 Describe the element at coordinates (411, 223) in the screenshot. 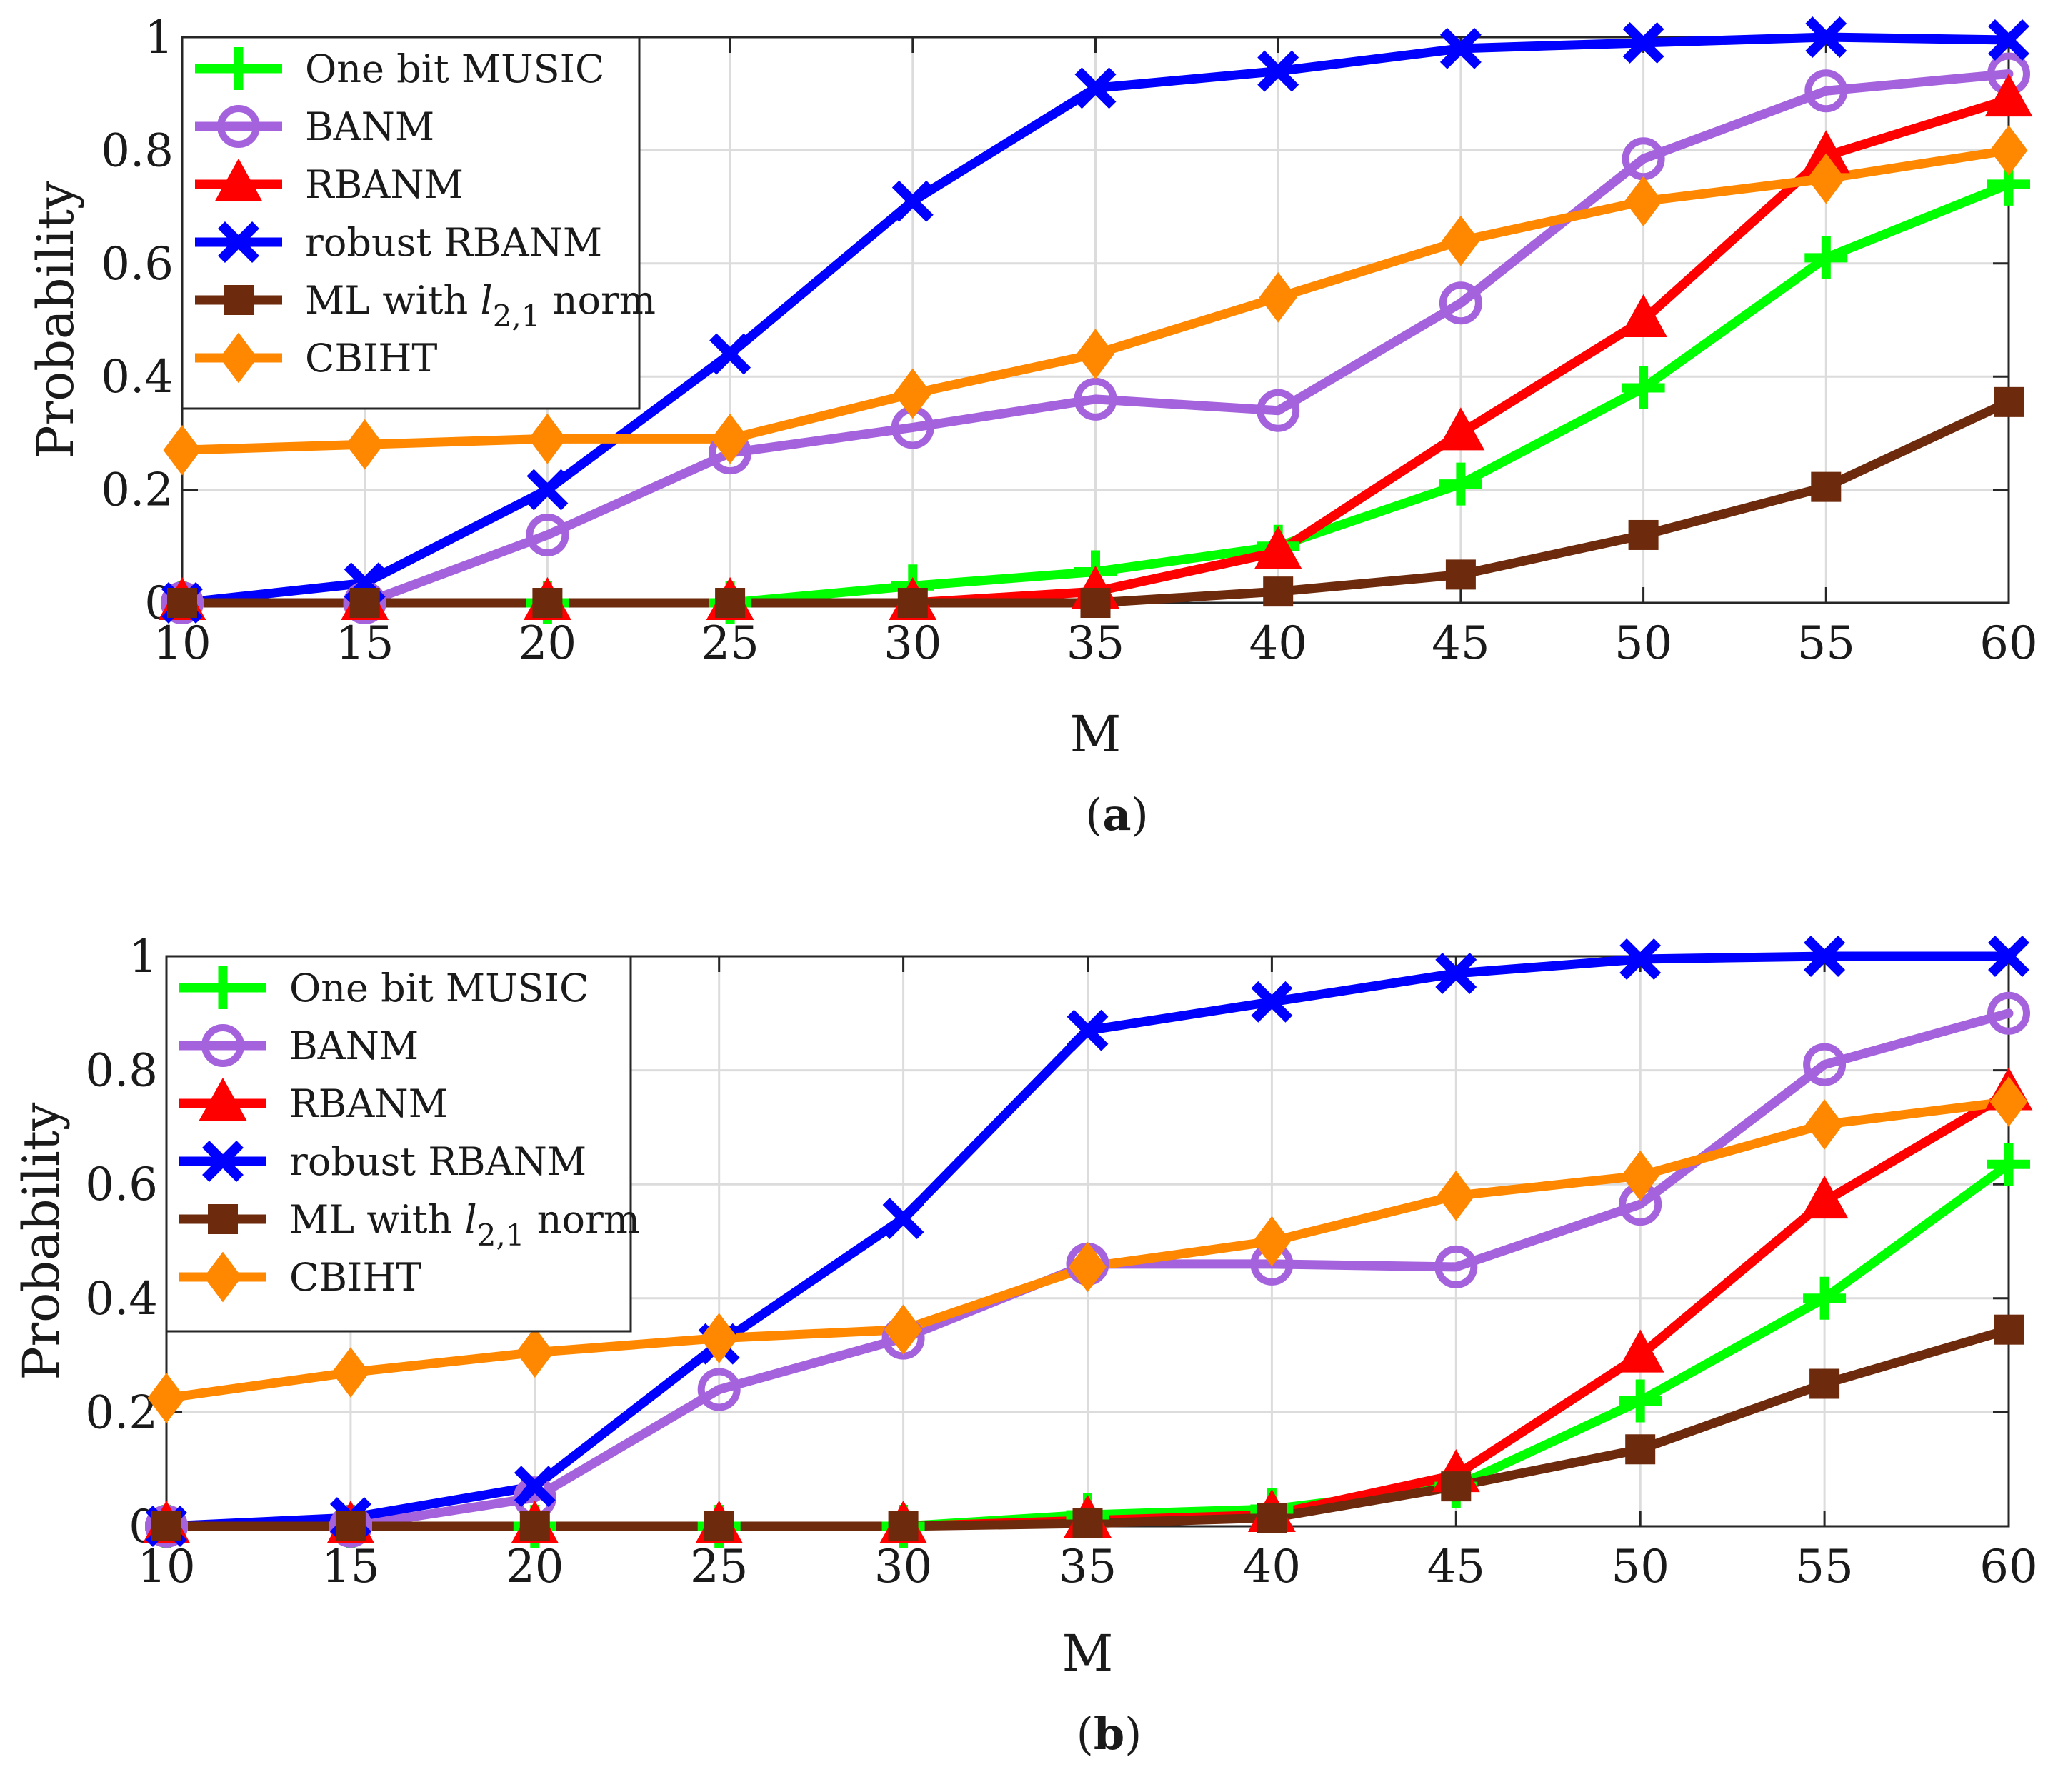

I see `legend-box` at that location.